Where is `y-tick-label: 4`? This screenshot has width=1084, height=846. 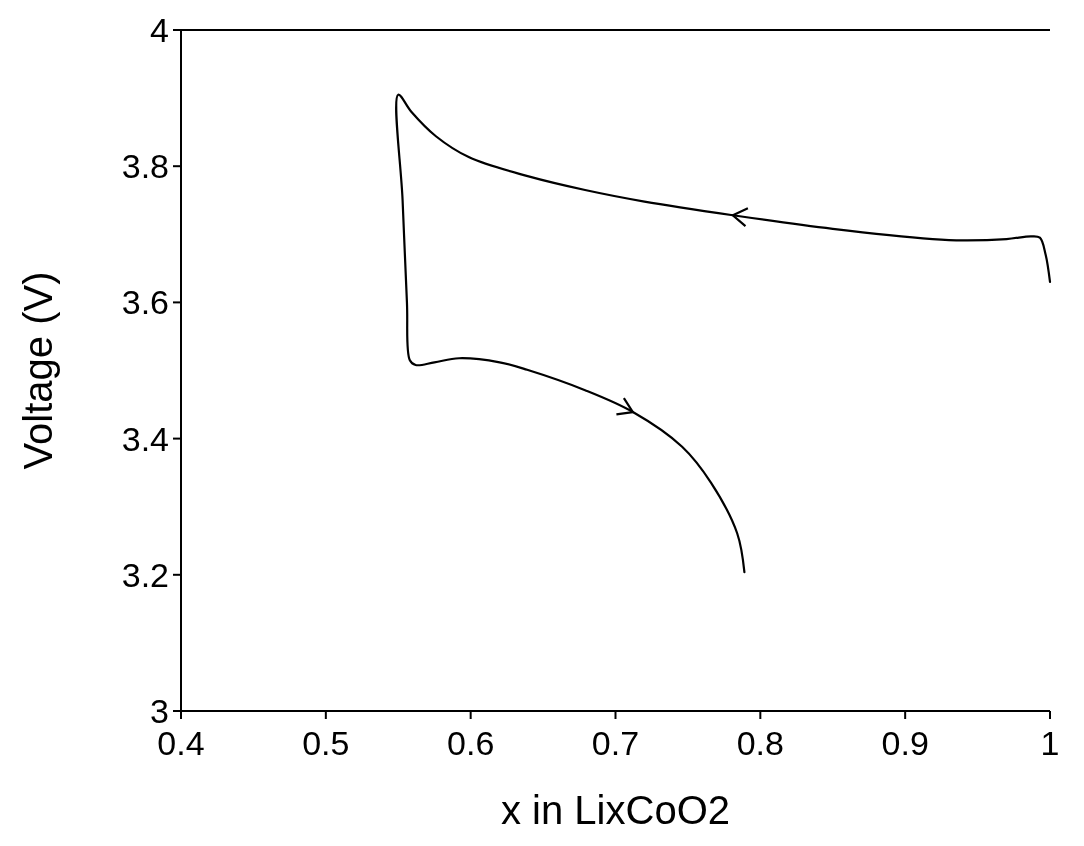
y-tick-label: 4 is located at coordinates (159, 29).